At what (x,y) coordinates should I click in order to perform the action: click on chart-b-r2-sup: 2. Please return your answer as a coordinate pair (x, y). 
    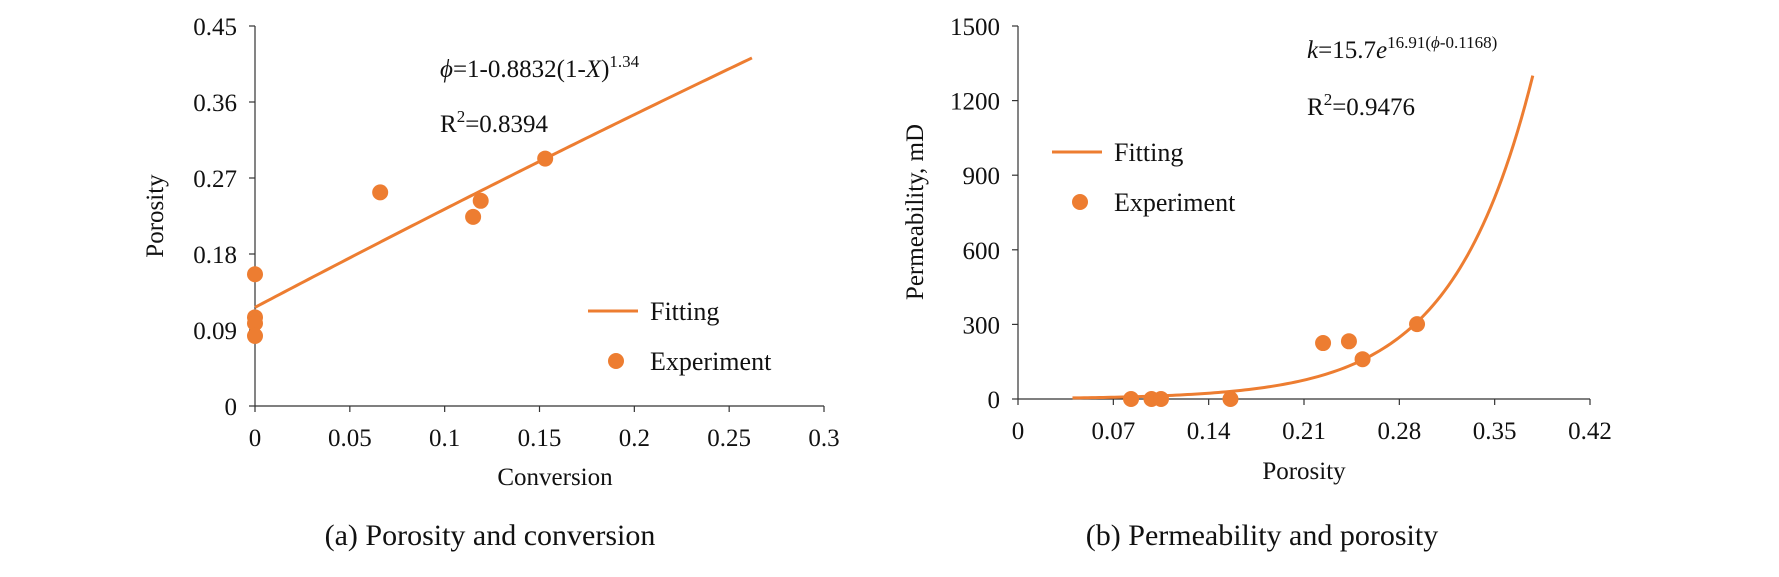
    Looking at the image, I should click on (1328, 99).